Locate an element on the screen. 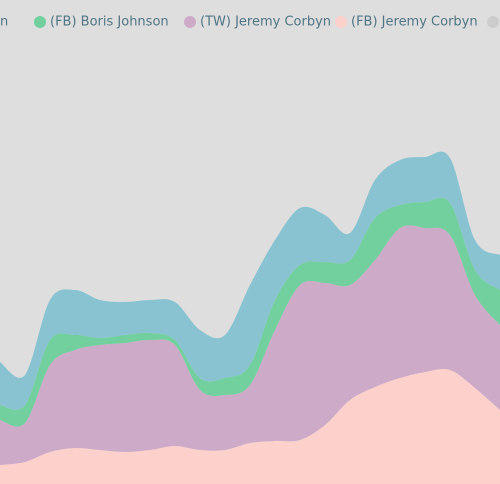  legend-label: (FB) Boris Johnson is located at coordinates (109, 22).